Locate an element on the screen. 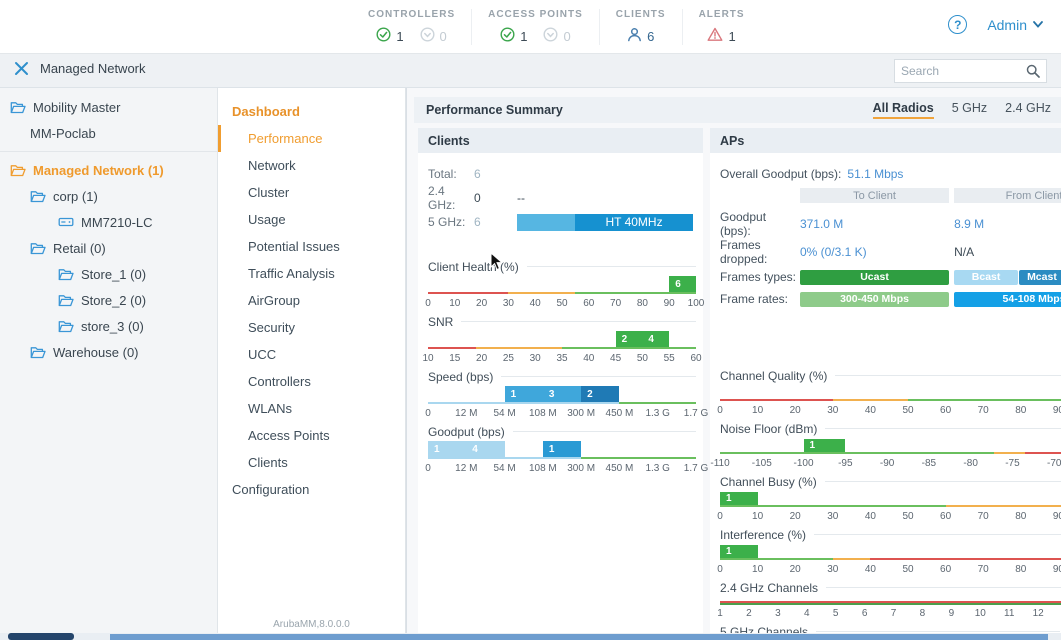  nav-item-usage: Usage is located at coordinates (267, 219).